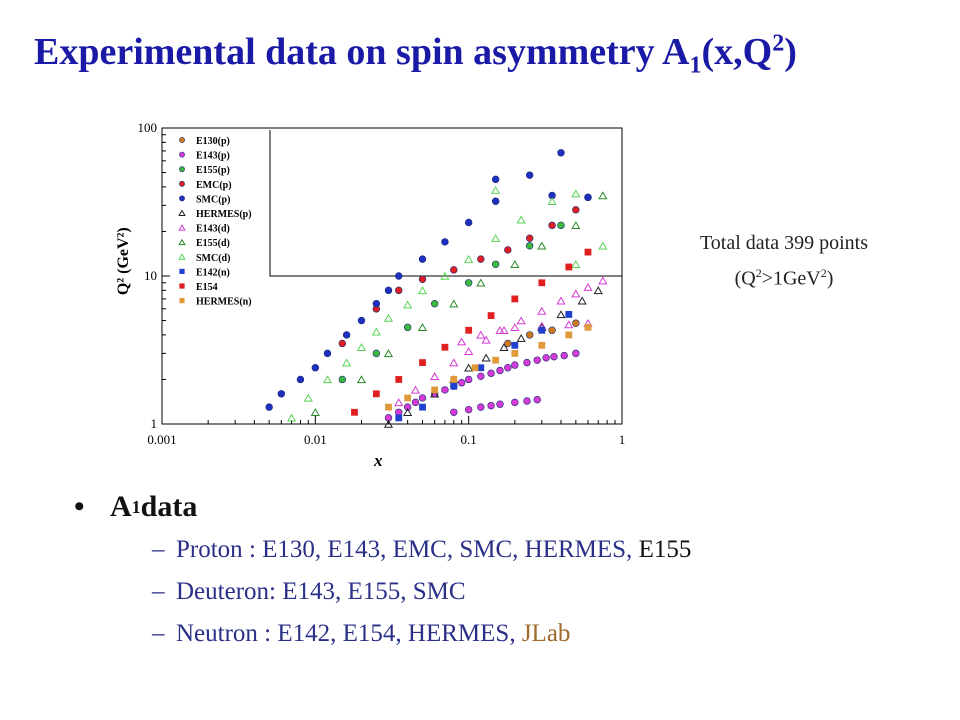  Describe the element at coordinates (214, 185) in the screenshot. I see `legend-label: EMC(p)` at that location.